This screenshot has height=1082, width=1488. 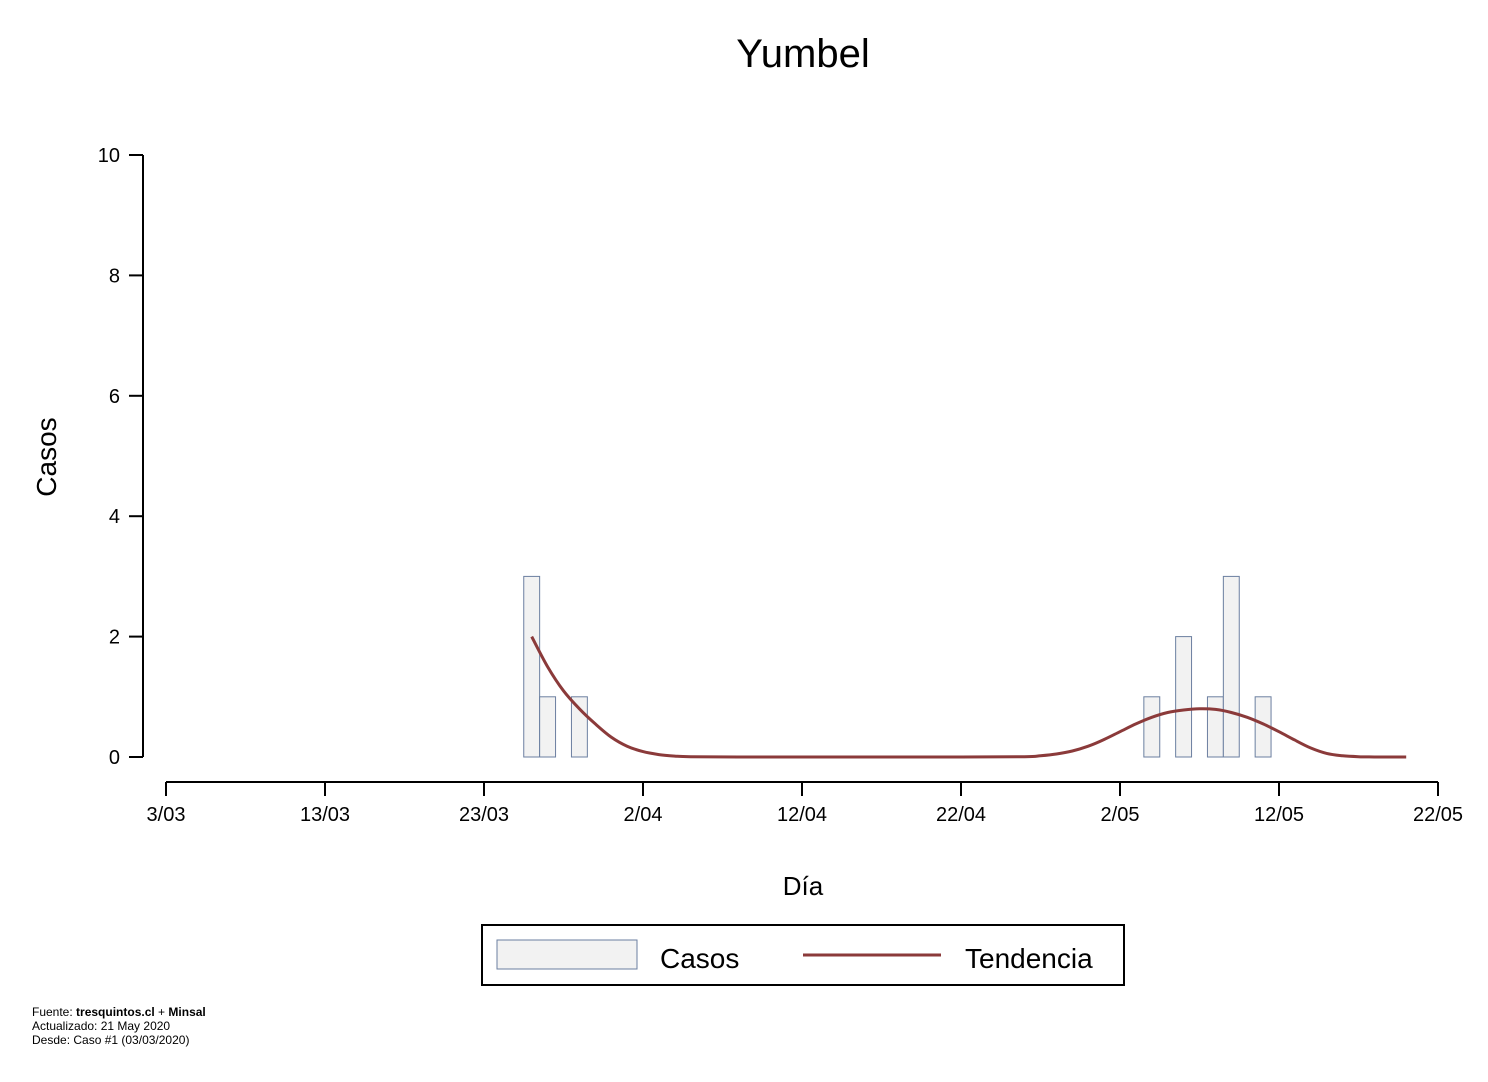 What do you see at coordinates (101, 1026) in the screenshot?
I see `footer-updated: Actualizado: 21 May 2020` at bounding box center [101, 1026].